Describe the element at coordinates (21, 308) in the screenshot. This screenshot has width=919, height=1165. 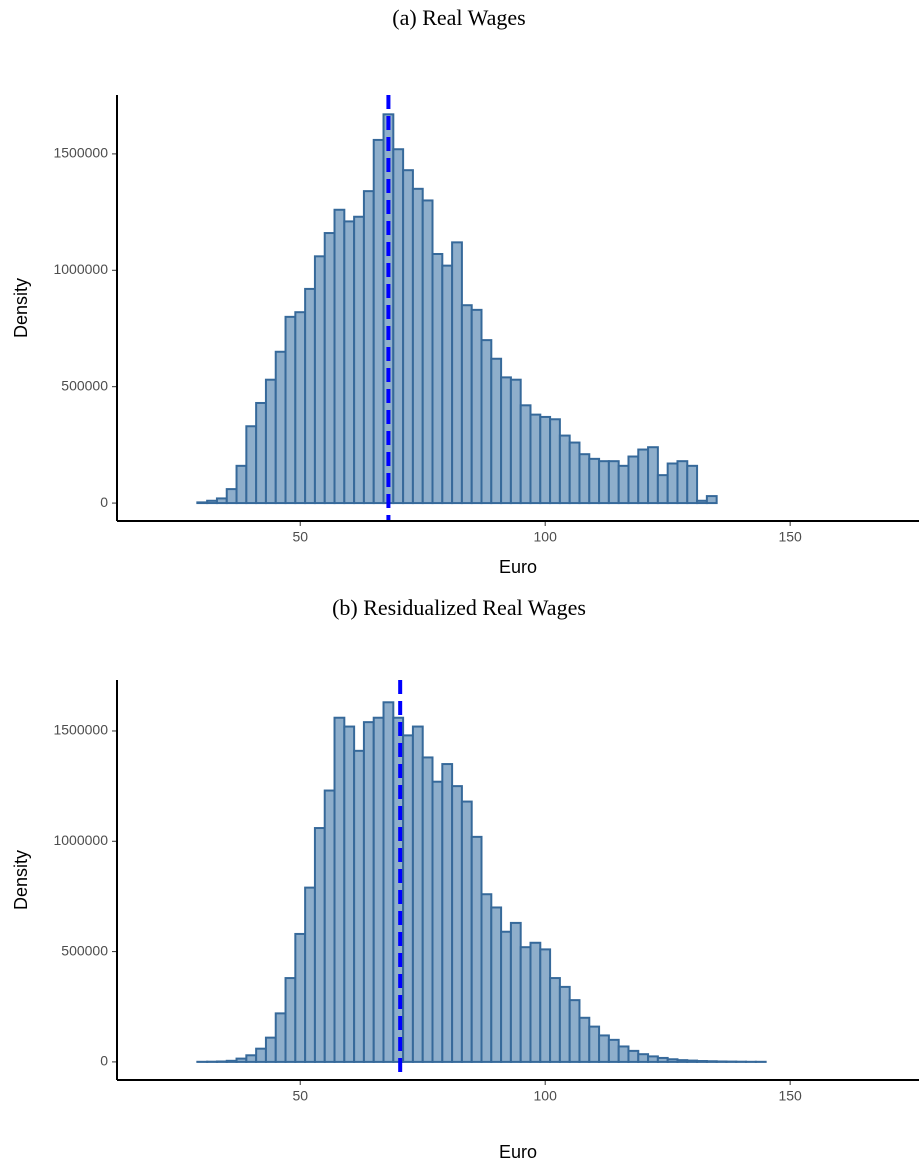
I see `y-axis-label: Density` at that location.